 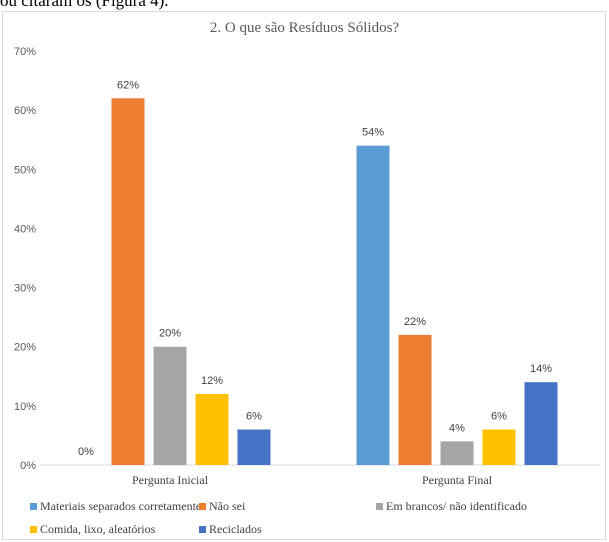 I want to click on x-category-label: Pergunta Final, so click(x=457, y=480).